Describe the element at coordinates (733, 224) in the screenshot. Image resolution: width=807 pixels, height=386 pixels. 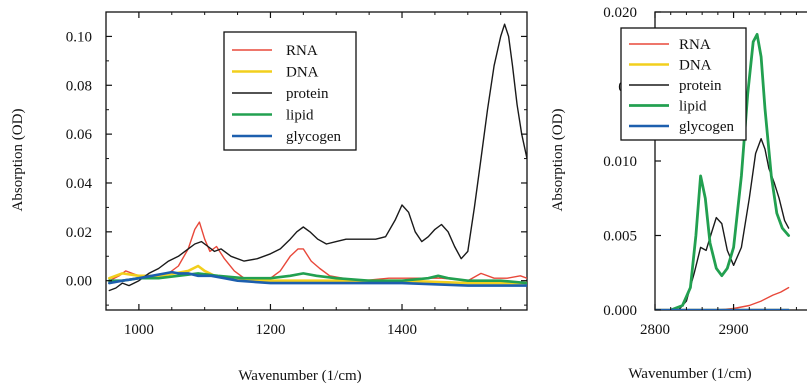
I see `series-line-protein` at that location.